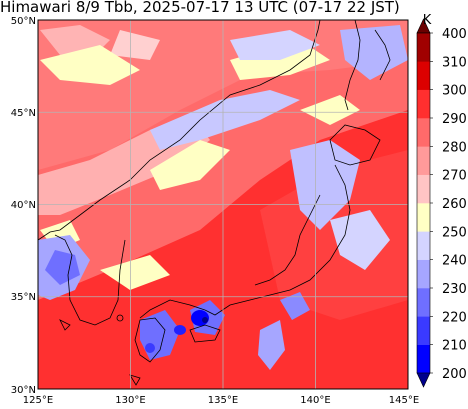  I want to click on lon-tick-label: 135°E, so click(223, 400).